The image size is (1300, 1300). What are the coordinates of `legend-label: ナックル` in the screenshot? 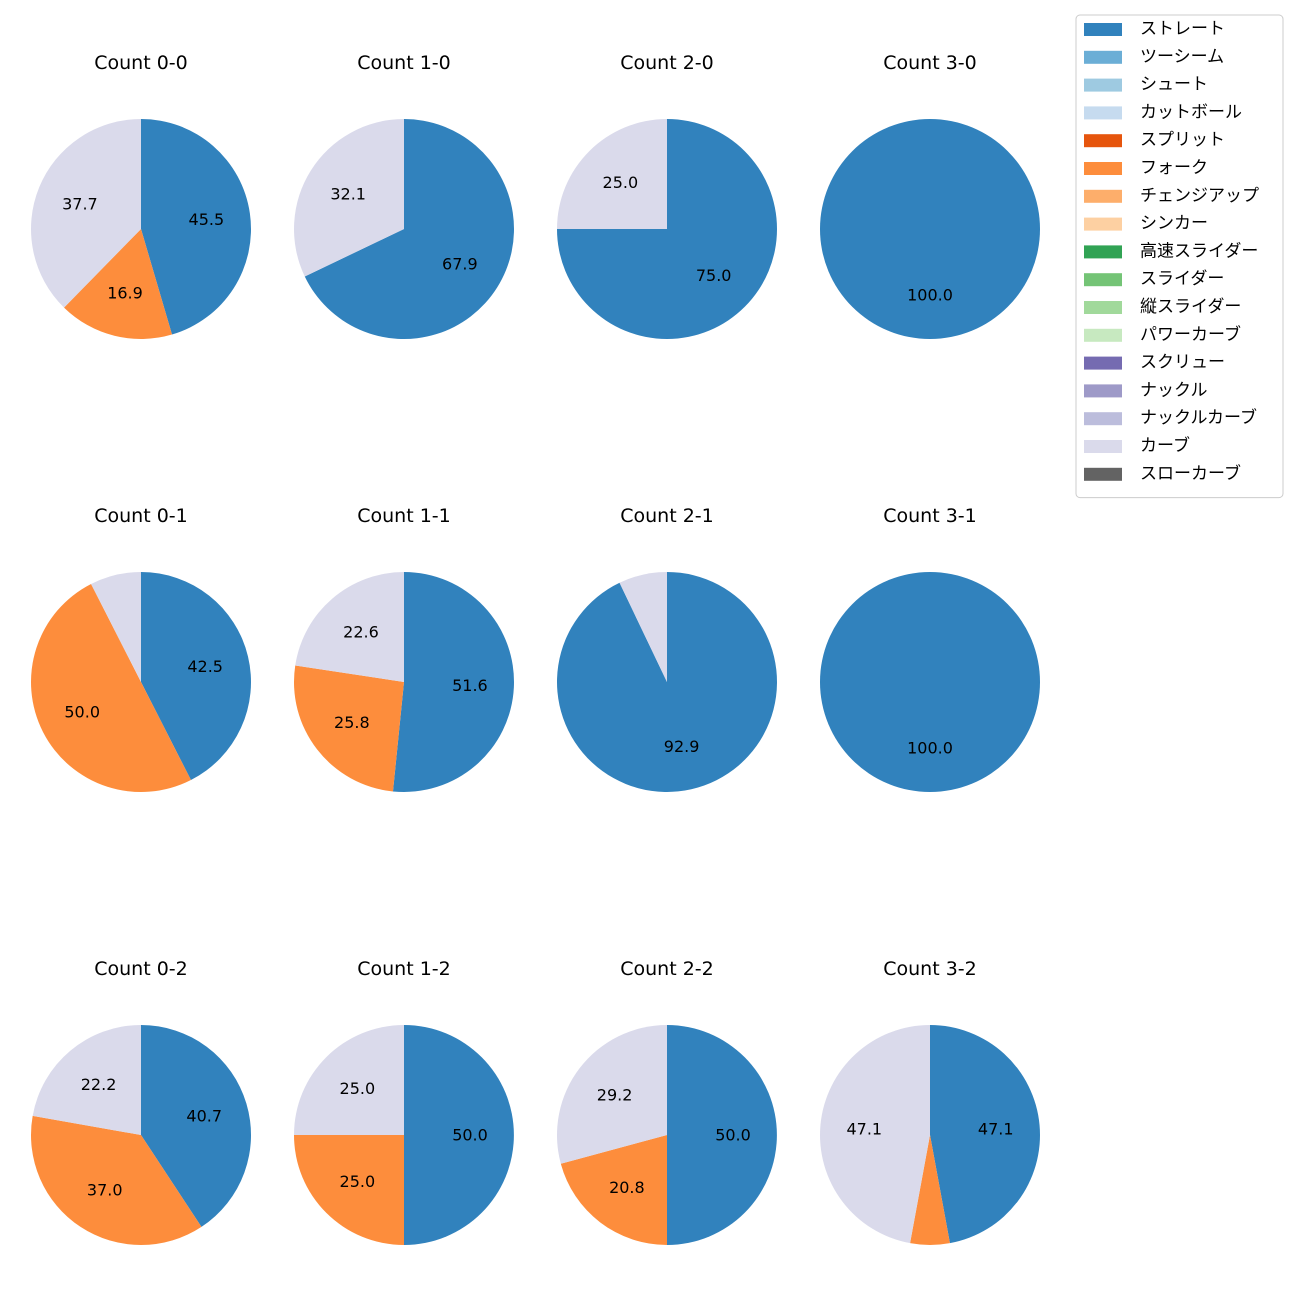 It's located at (1174, 390).